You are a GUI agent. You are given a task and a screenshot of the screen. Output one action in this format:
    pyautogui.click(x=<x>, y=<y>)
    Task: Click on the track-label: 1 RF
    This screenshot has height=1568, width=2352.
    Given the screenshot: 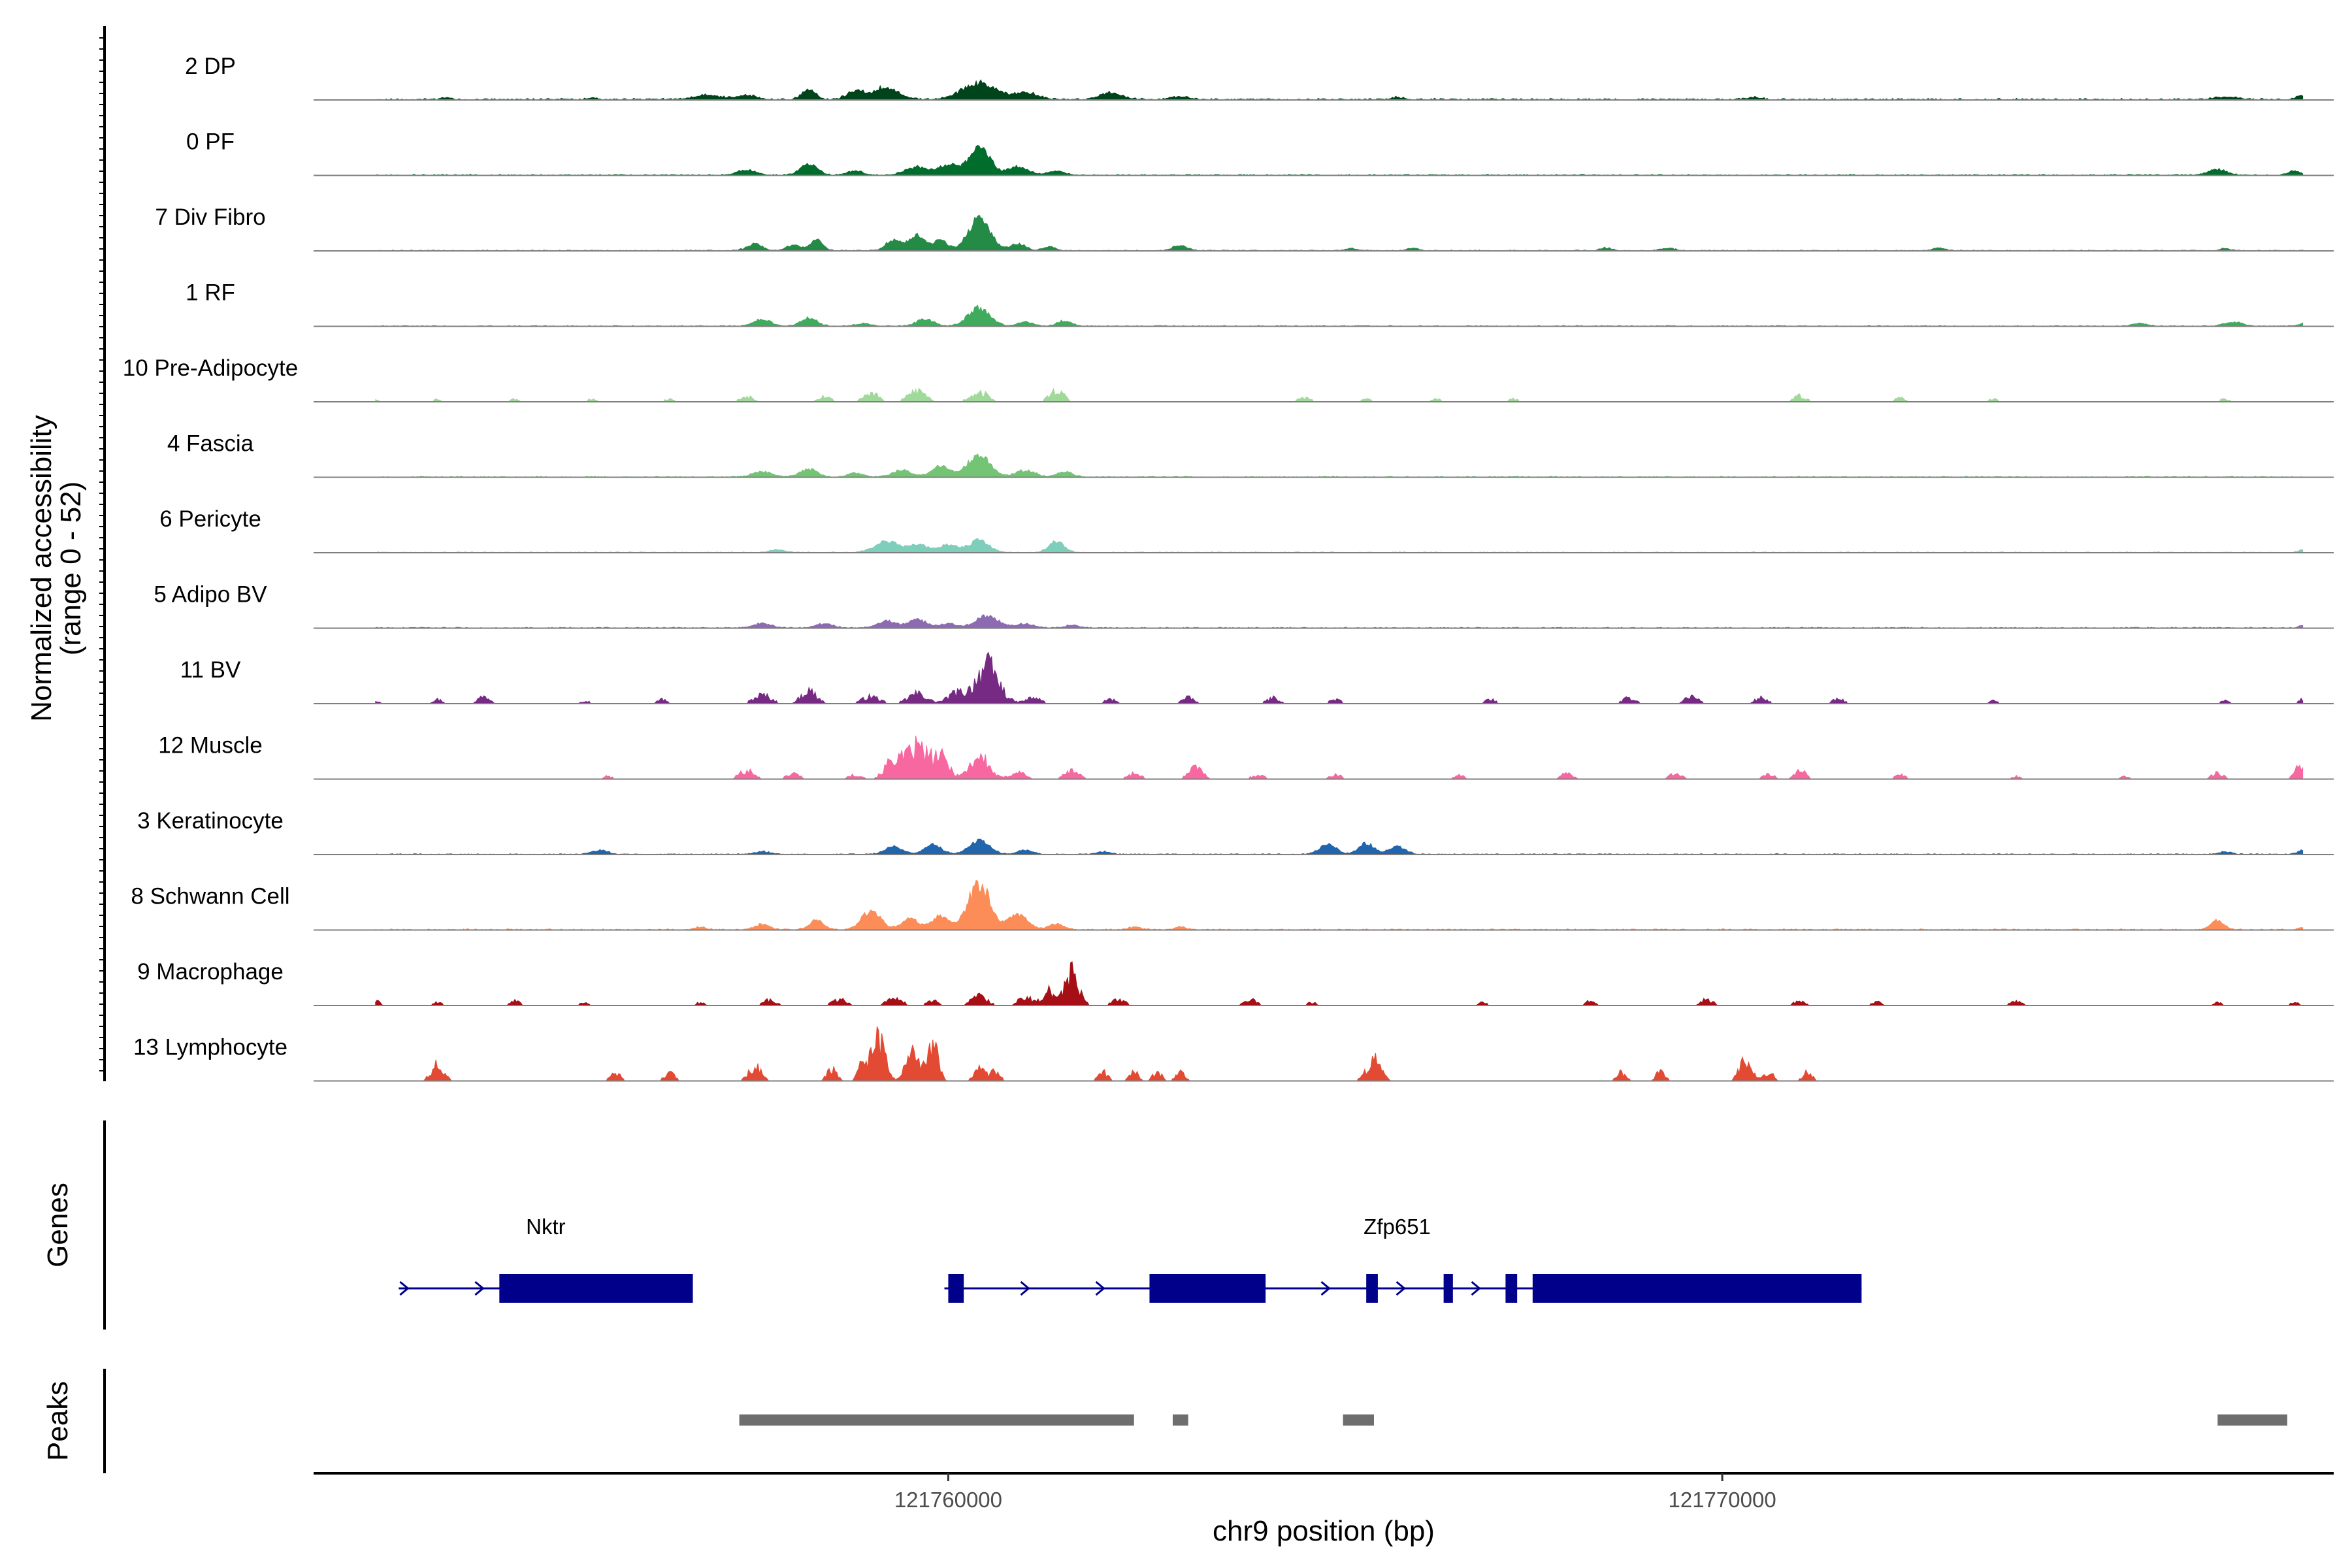 What is the action you would take?
    pyautogui.click(x=210, y=293)
    